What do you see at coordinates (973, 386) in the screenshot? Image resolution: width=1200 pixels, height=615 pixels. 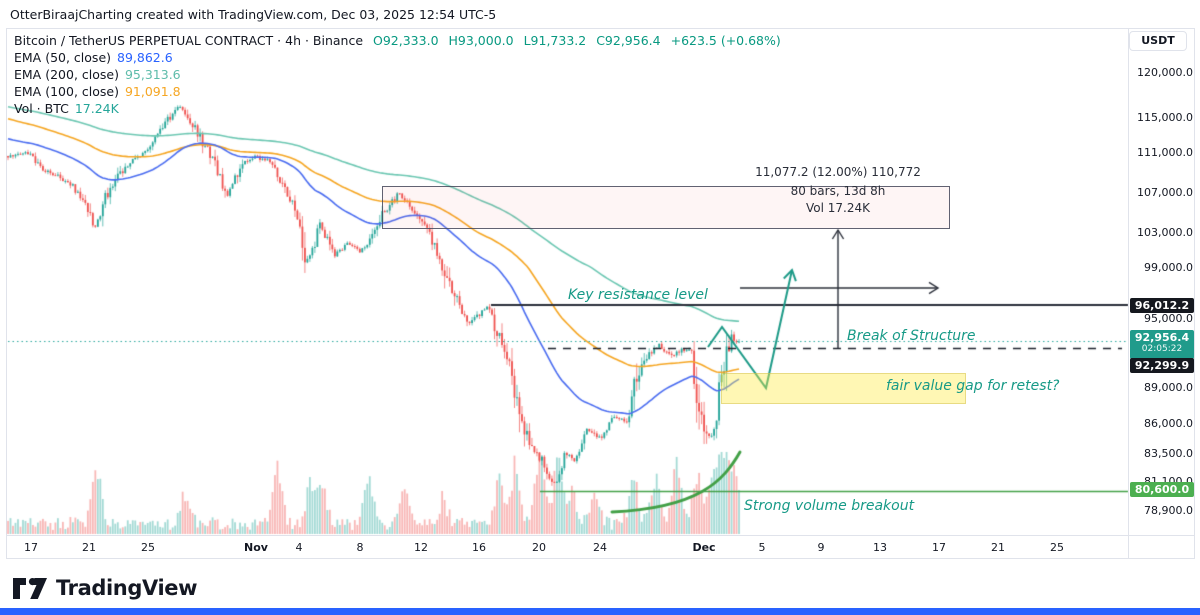 I see `annotation-fair-value-gap: fair value gap for retest?` at bounding box center [973, 386].